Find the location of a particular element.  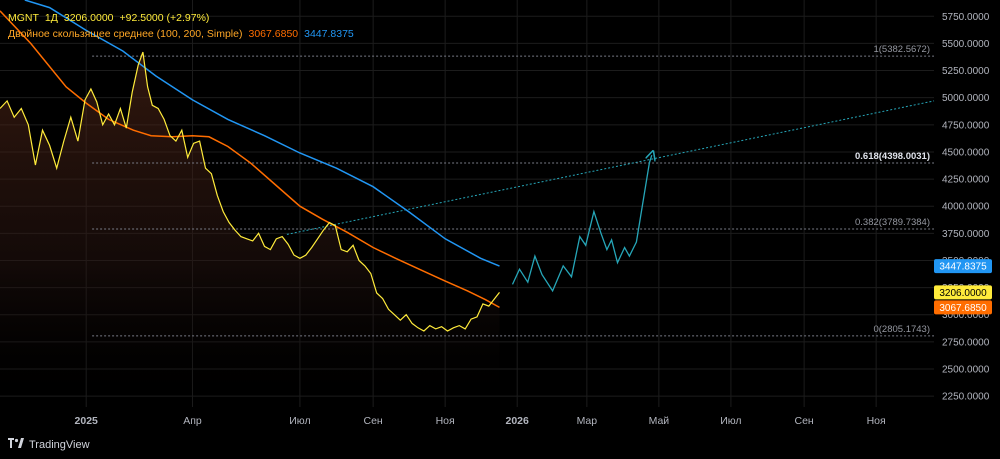

price-axis-labels: 3447.8375 3206.0000 3067.6850 is located at coordinates (963, 287).